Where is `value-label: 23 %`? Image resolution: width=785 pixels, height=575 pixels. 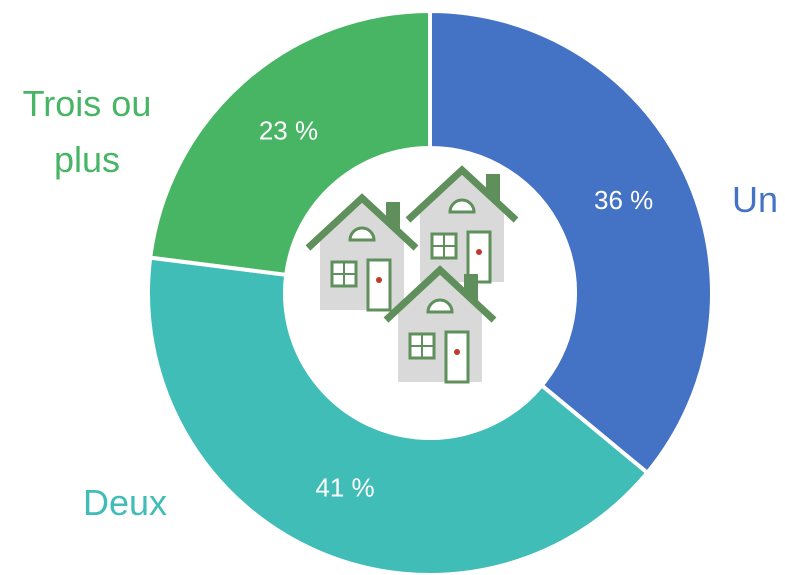
value-label: 23 % is located at coordinates (288, 130).